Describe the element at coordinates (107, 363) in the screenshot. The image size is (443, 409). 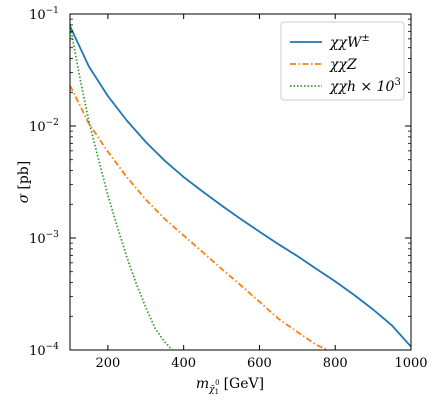
I see `x-tick-label: 200` at that location.